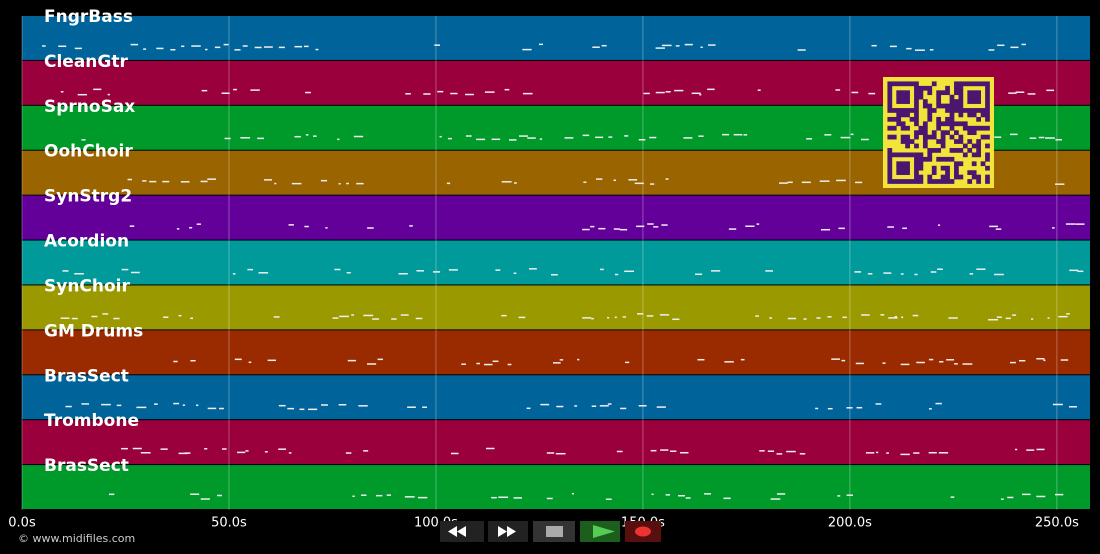 This screenshot has height=554, width=1100. Describe the element at coordinates (89, 107) in the screenshot. I see `track-name: SprnoSax` at that location.